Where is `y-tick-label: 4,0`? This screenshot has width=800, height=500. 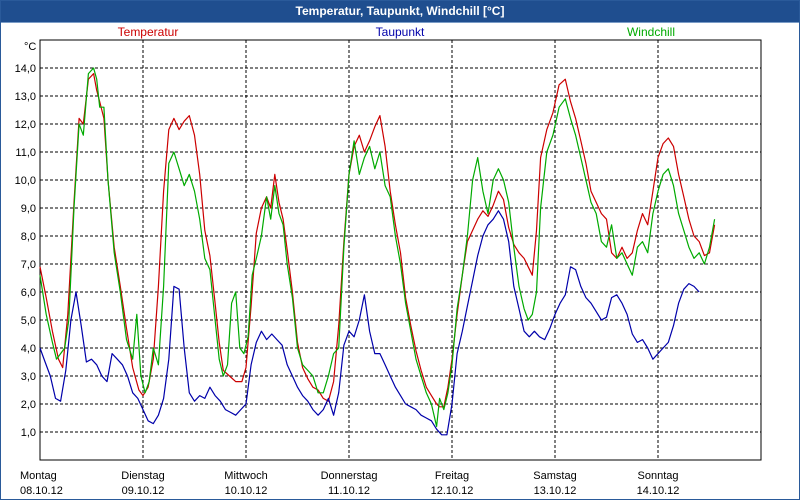
y-tick-label: 4,0 is located at coordinates (28, 349).